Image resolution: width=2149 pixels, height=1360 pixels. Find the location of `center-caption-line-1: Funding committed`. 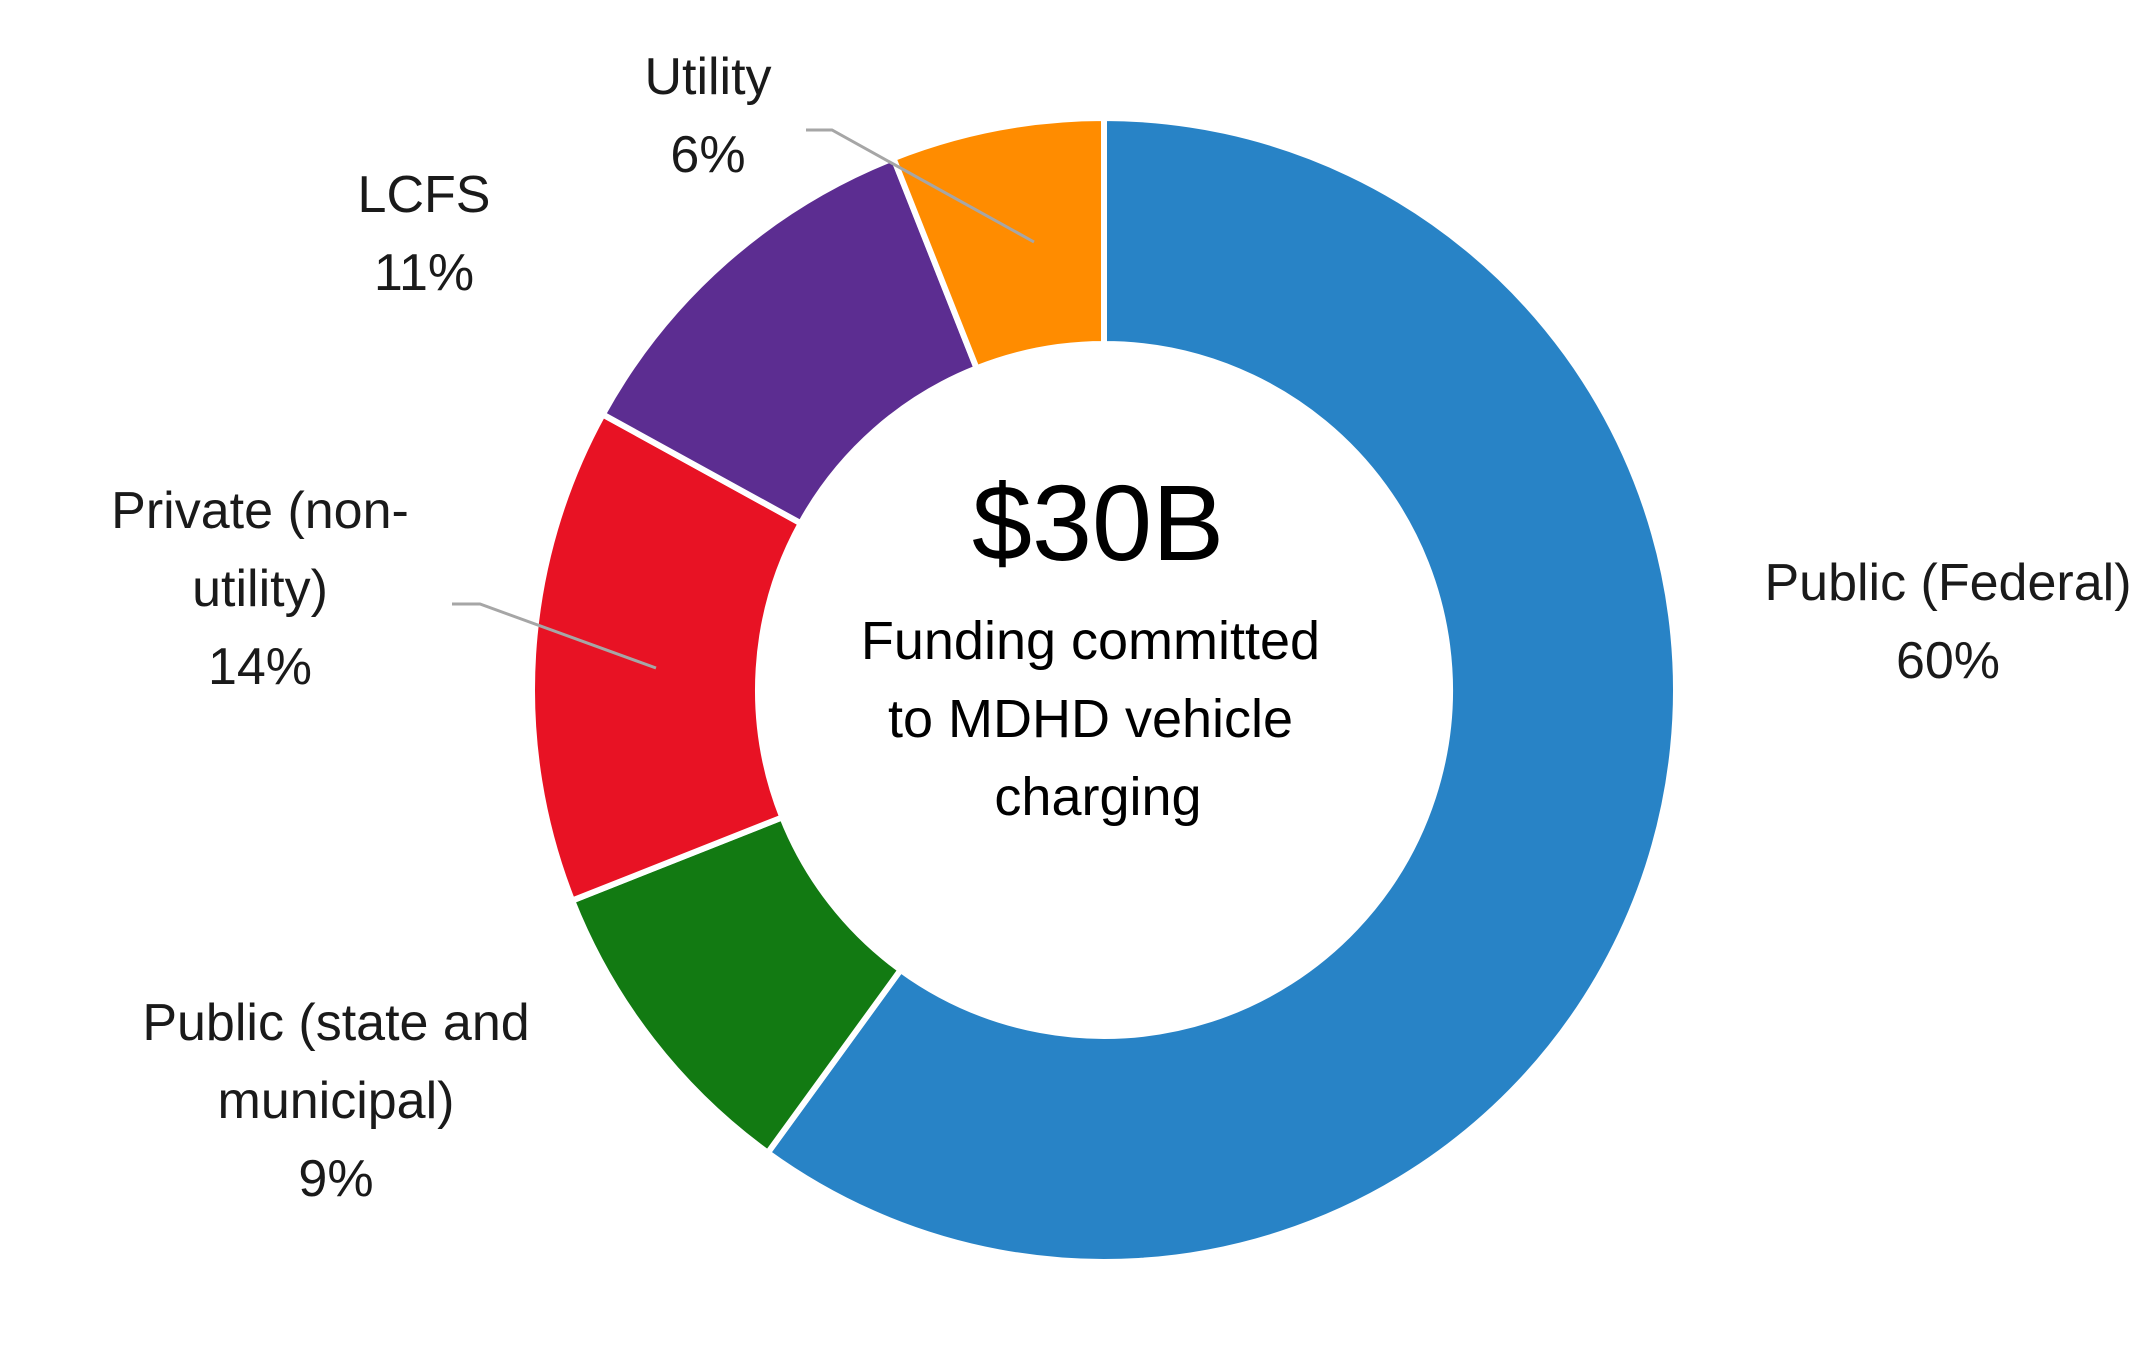

center-caption-line-1: Funding committed is located at coordinates (1090, 641).